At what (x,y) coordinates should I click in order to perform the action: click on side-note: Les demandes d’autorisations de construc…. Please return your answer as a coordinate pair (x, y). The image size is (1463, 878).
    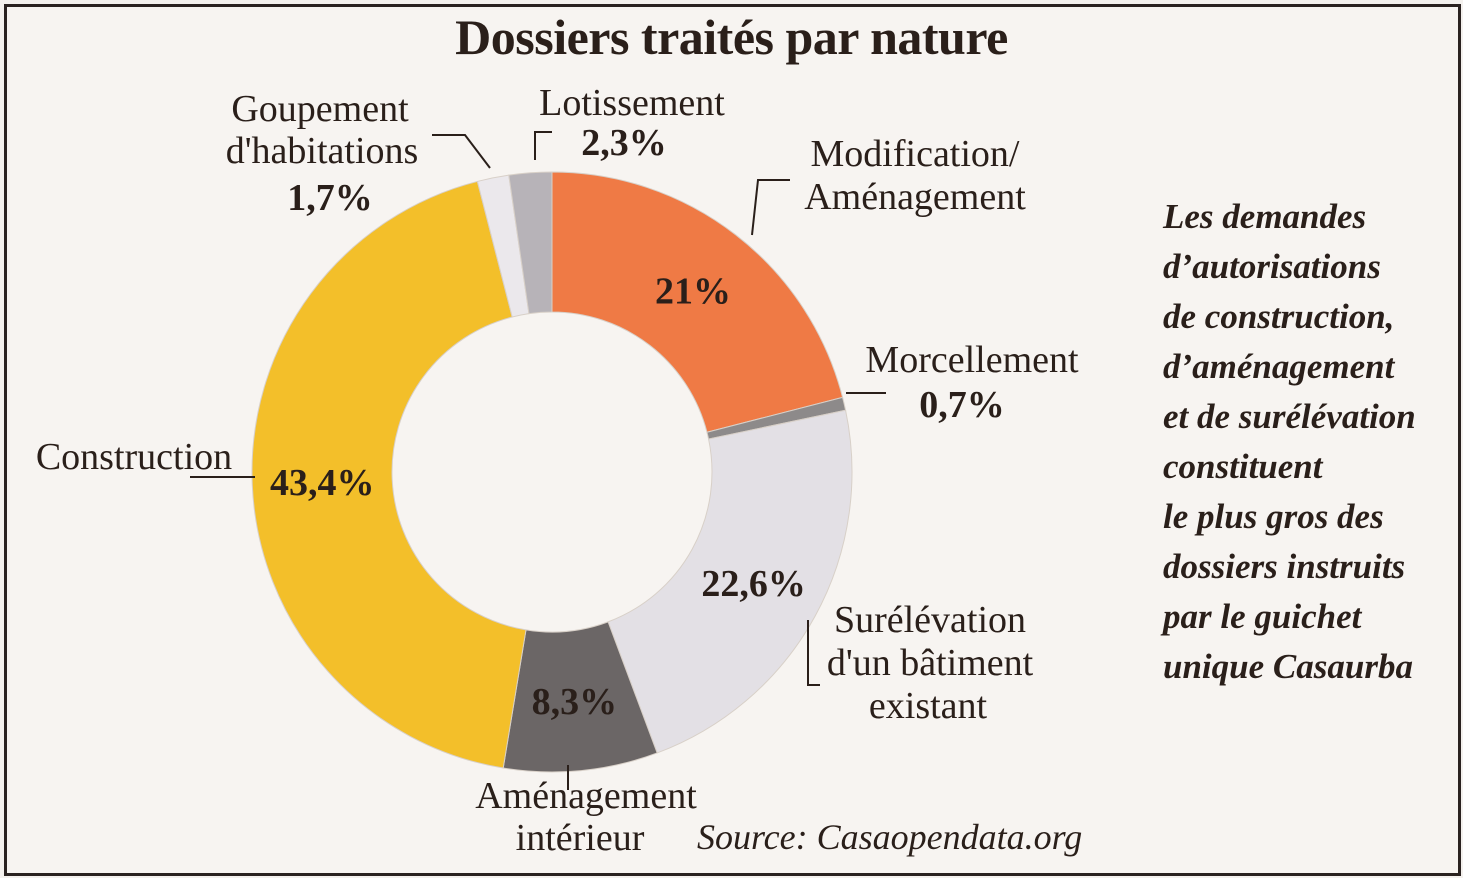
    Looking at the image, I should click on (1289, 441).